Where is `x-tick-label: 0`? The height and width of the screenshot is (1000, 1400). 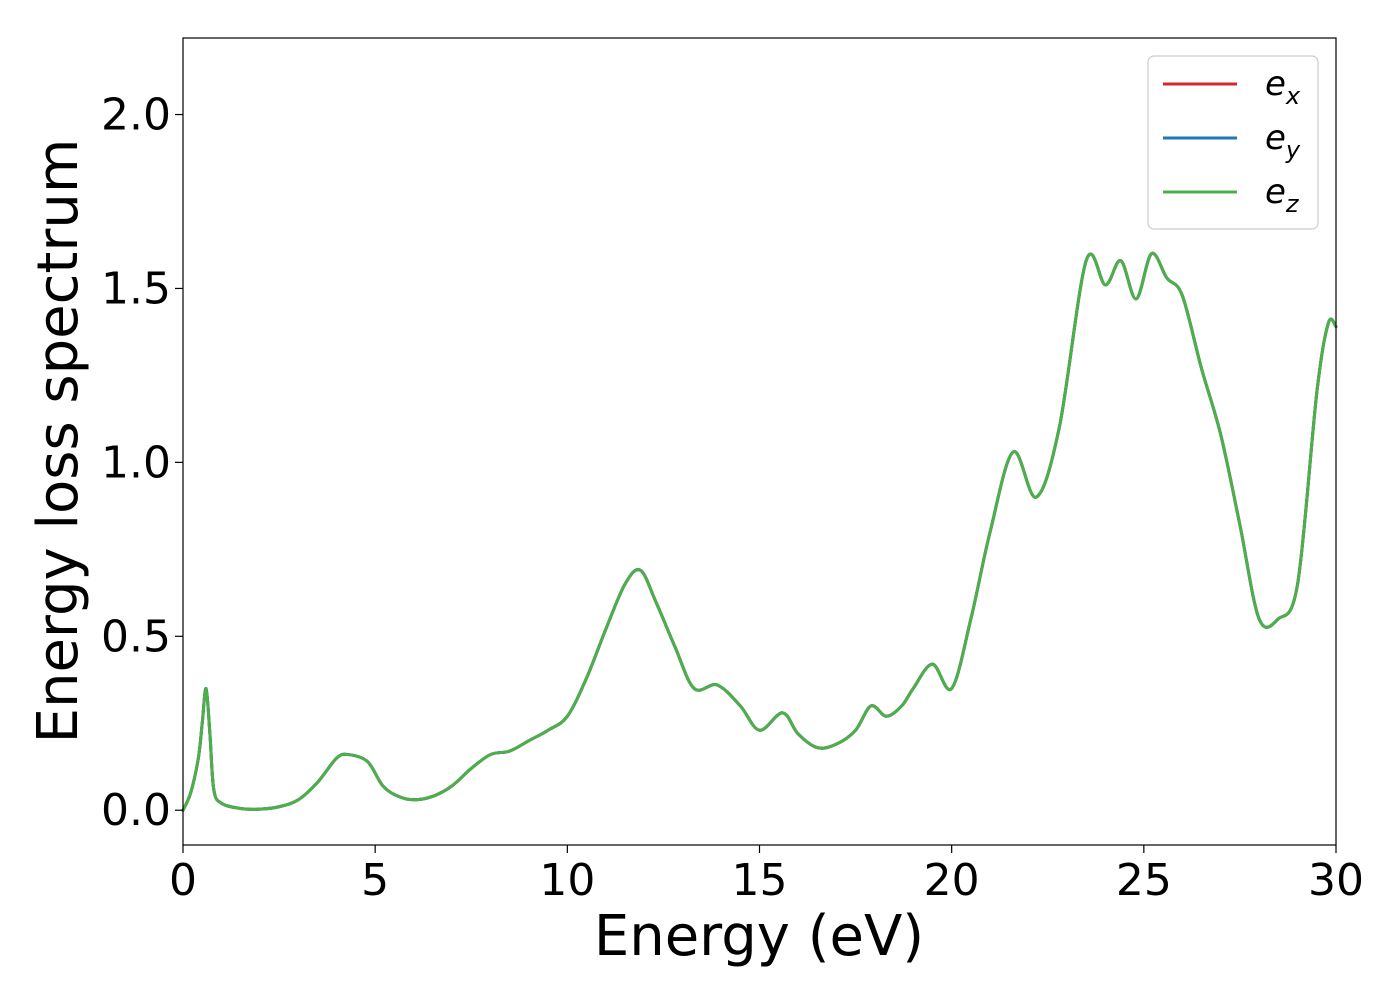
x-tick-label: 0 is located at coordinates (183, 880).